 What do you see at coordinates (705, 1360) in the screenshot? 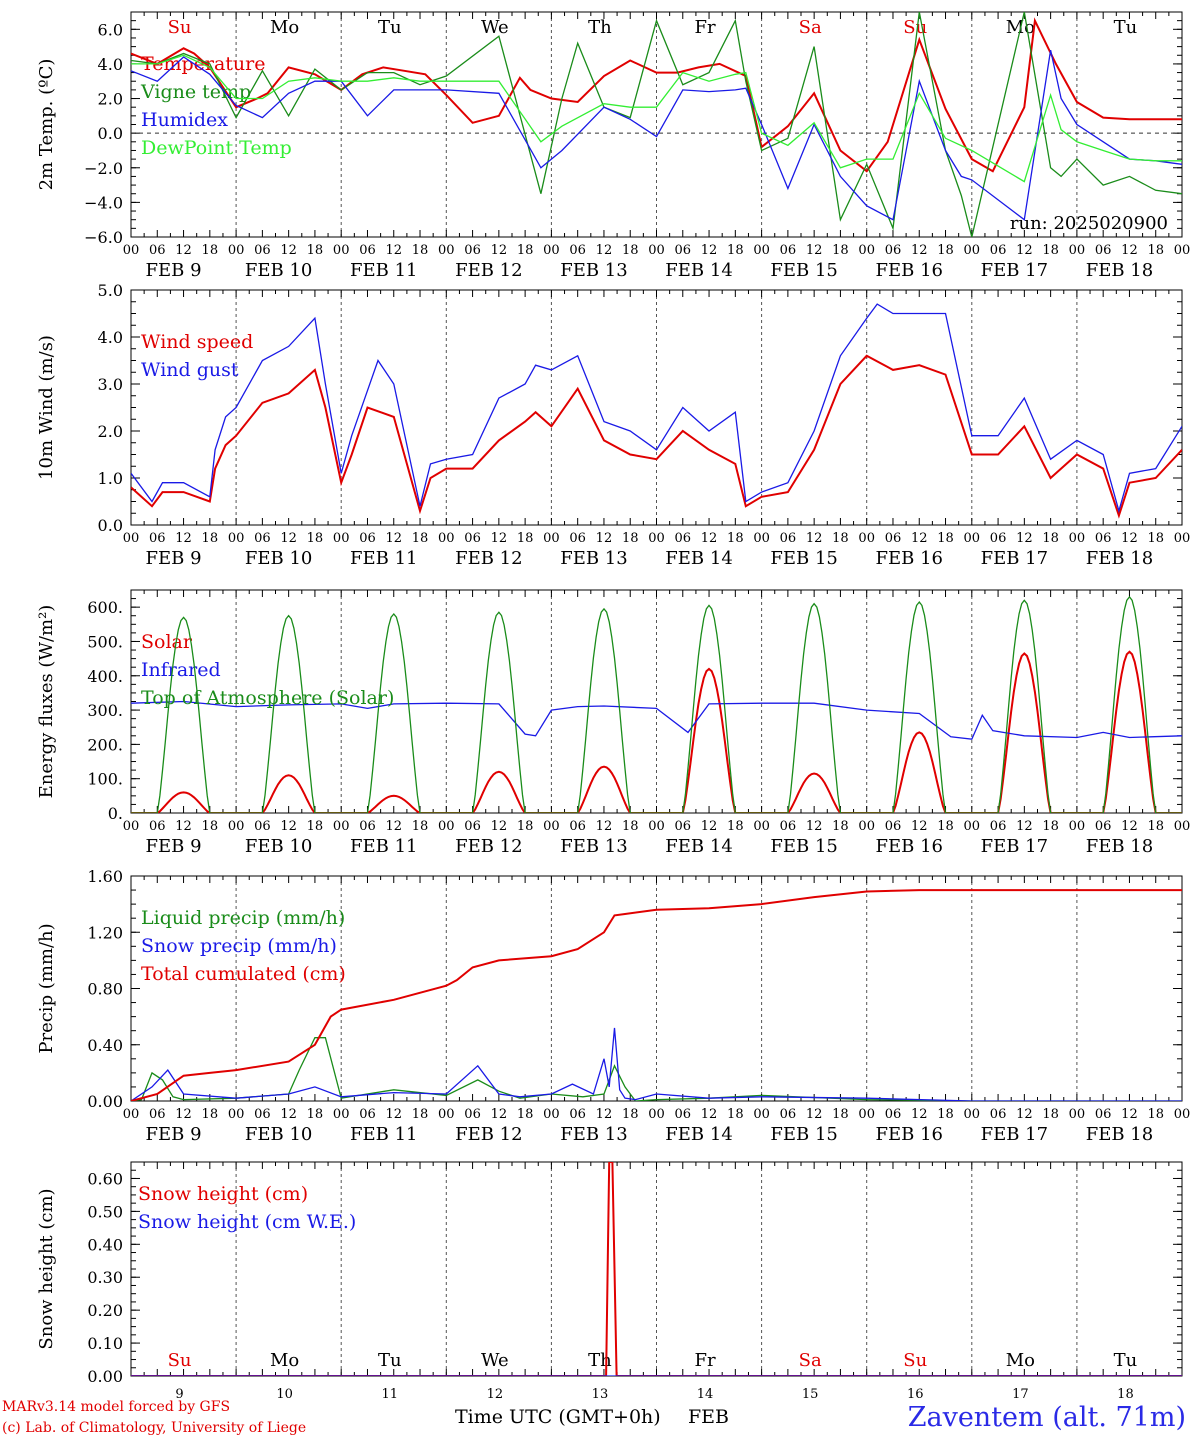
I see `snow-weekday-label: Fr` at bounding box center [705, 1360].